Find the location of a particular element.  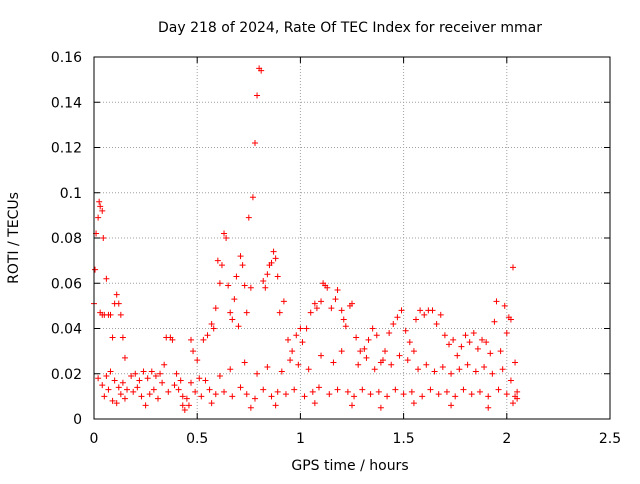

x-tick-label: 1 is located at coordinates (300, 439).